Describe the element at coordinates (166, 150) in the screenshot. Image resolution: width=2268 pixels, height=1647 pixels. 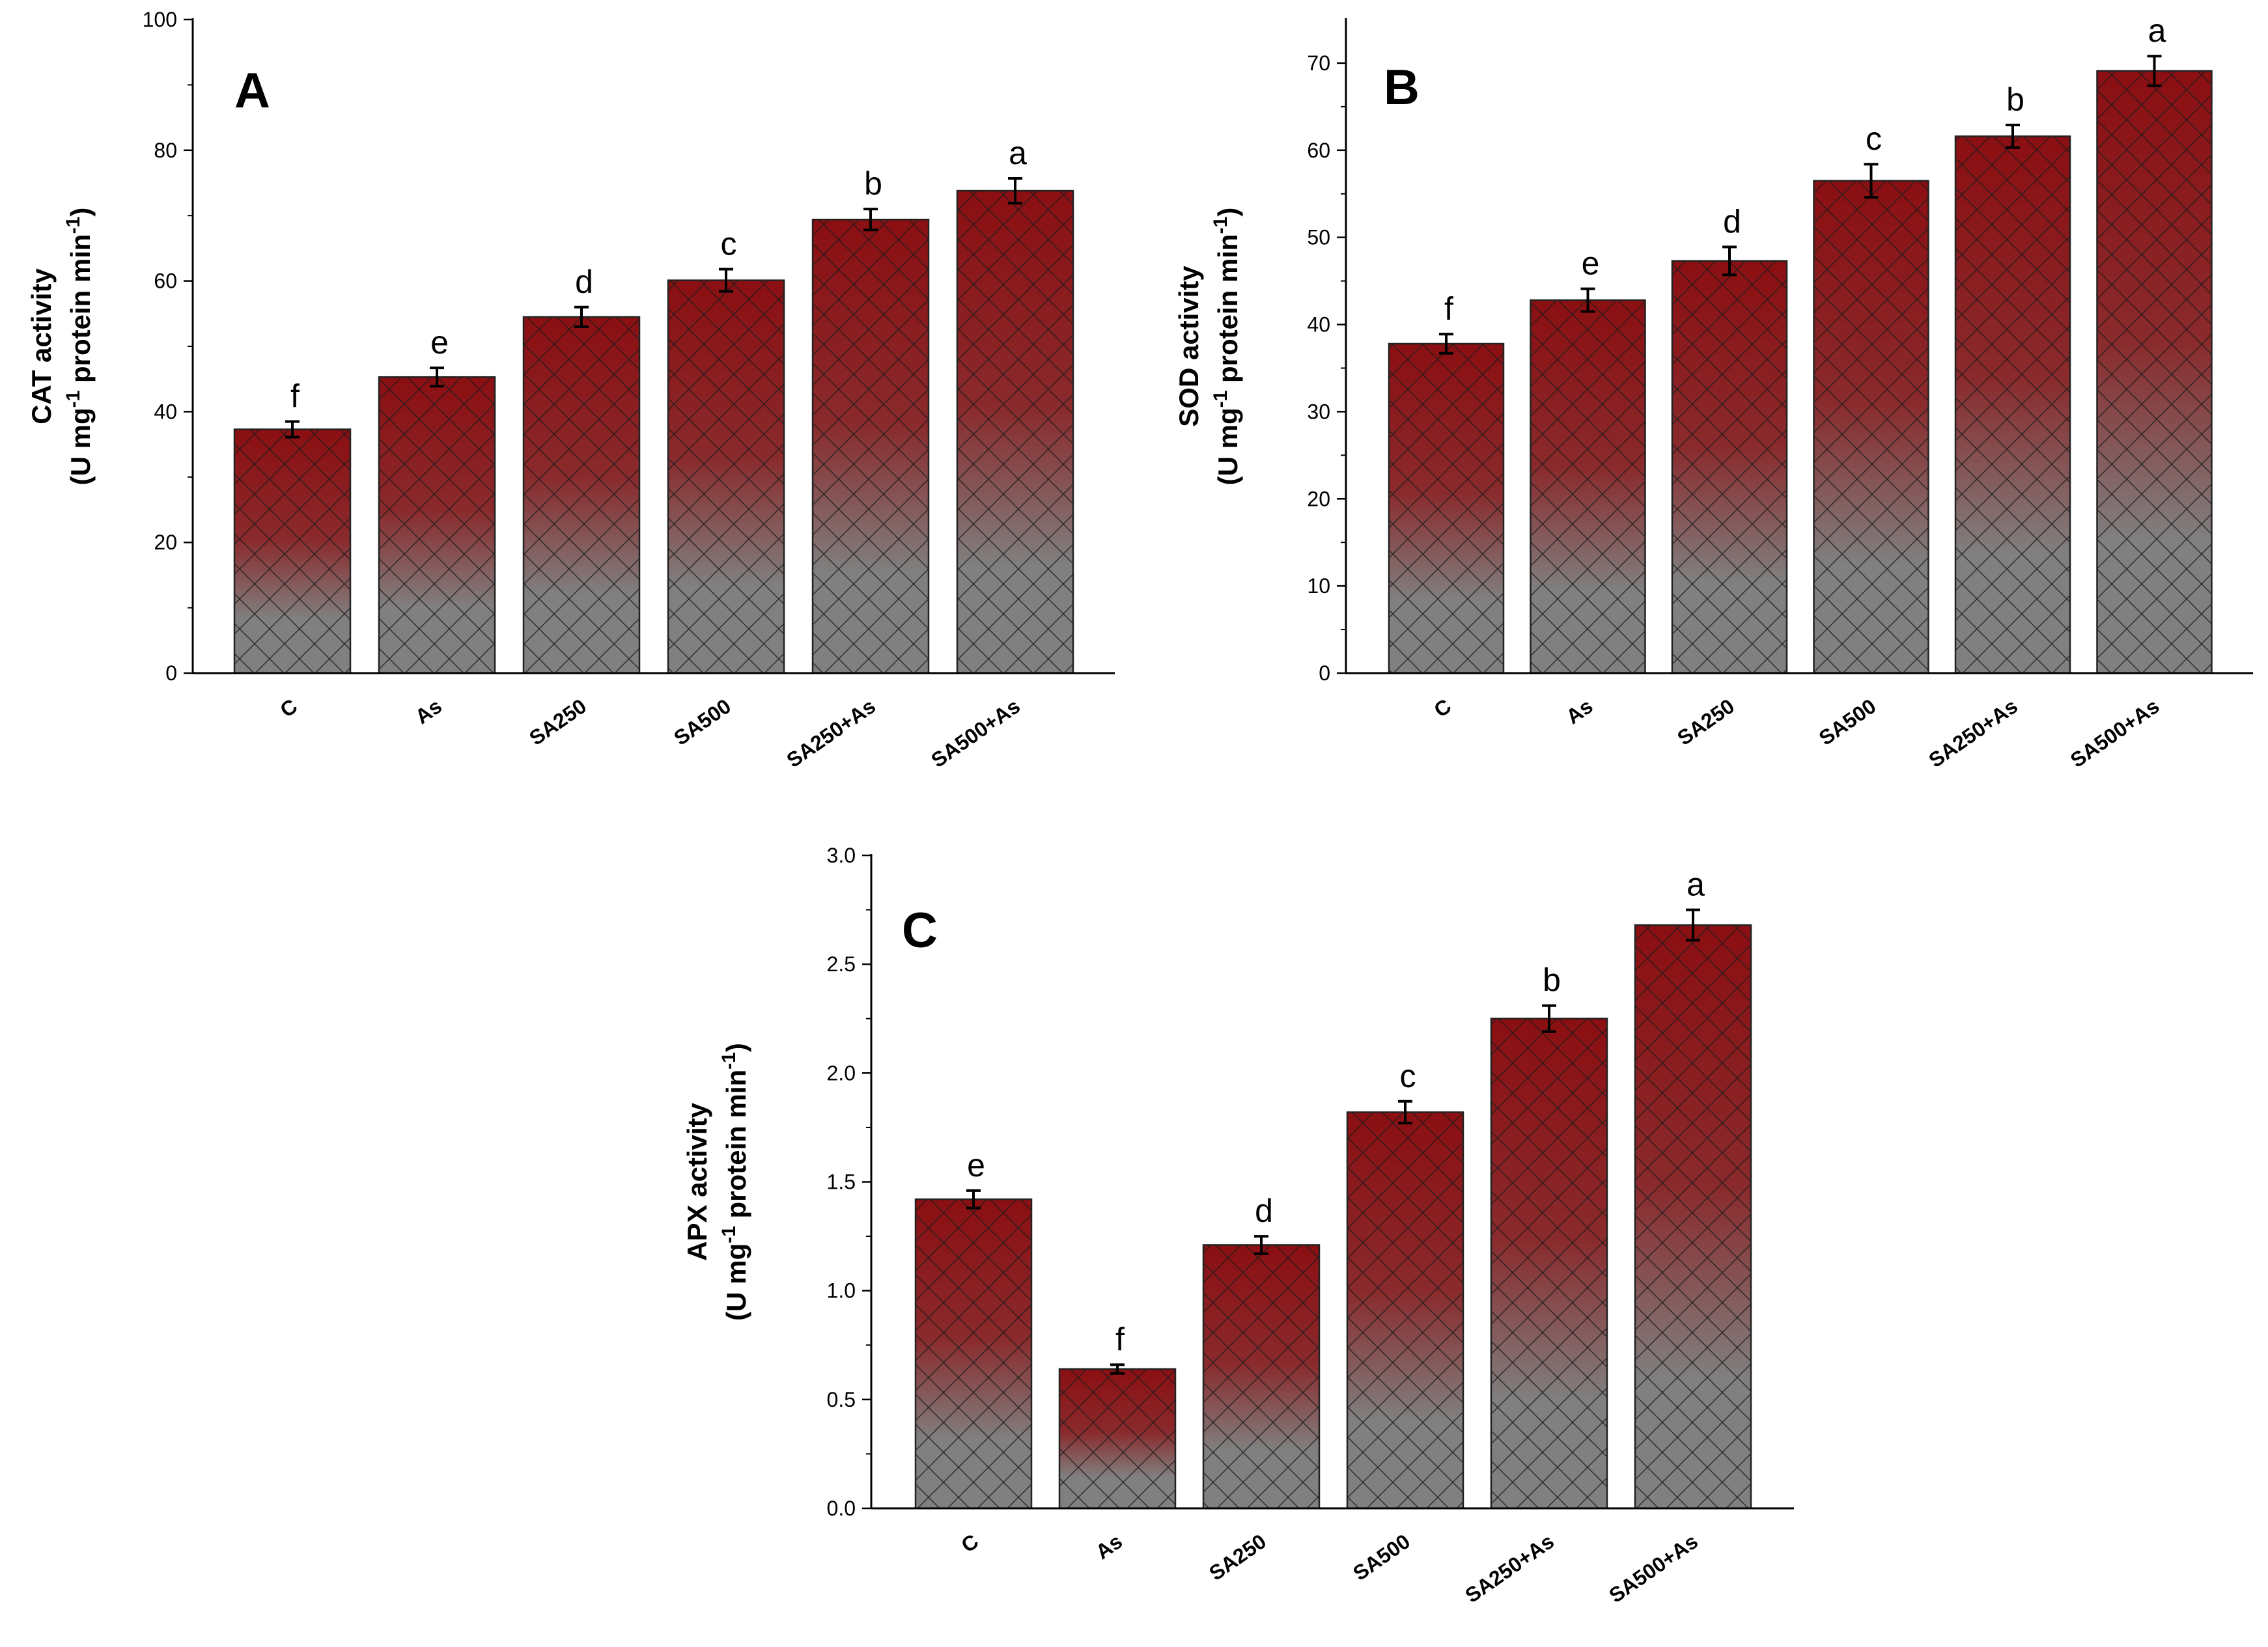
I see `y-tick-label: 80` at that location.